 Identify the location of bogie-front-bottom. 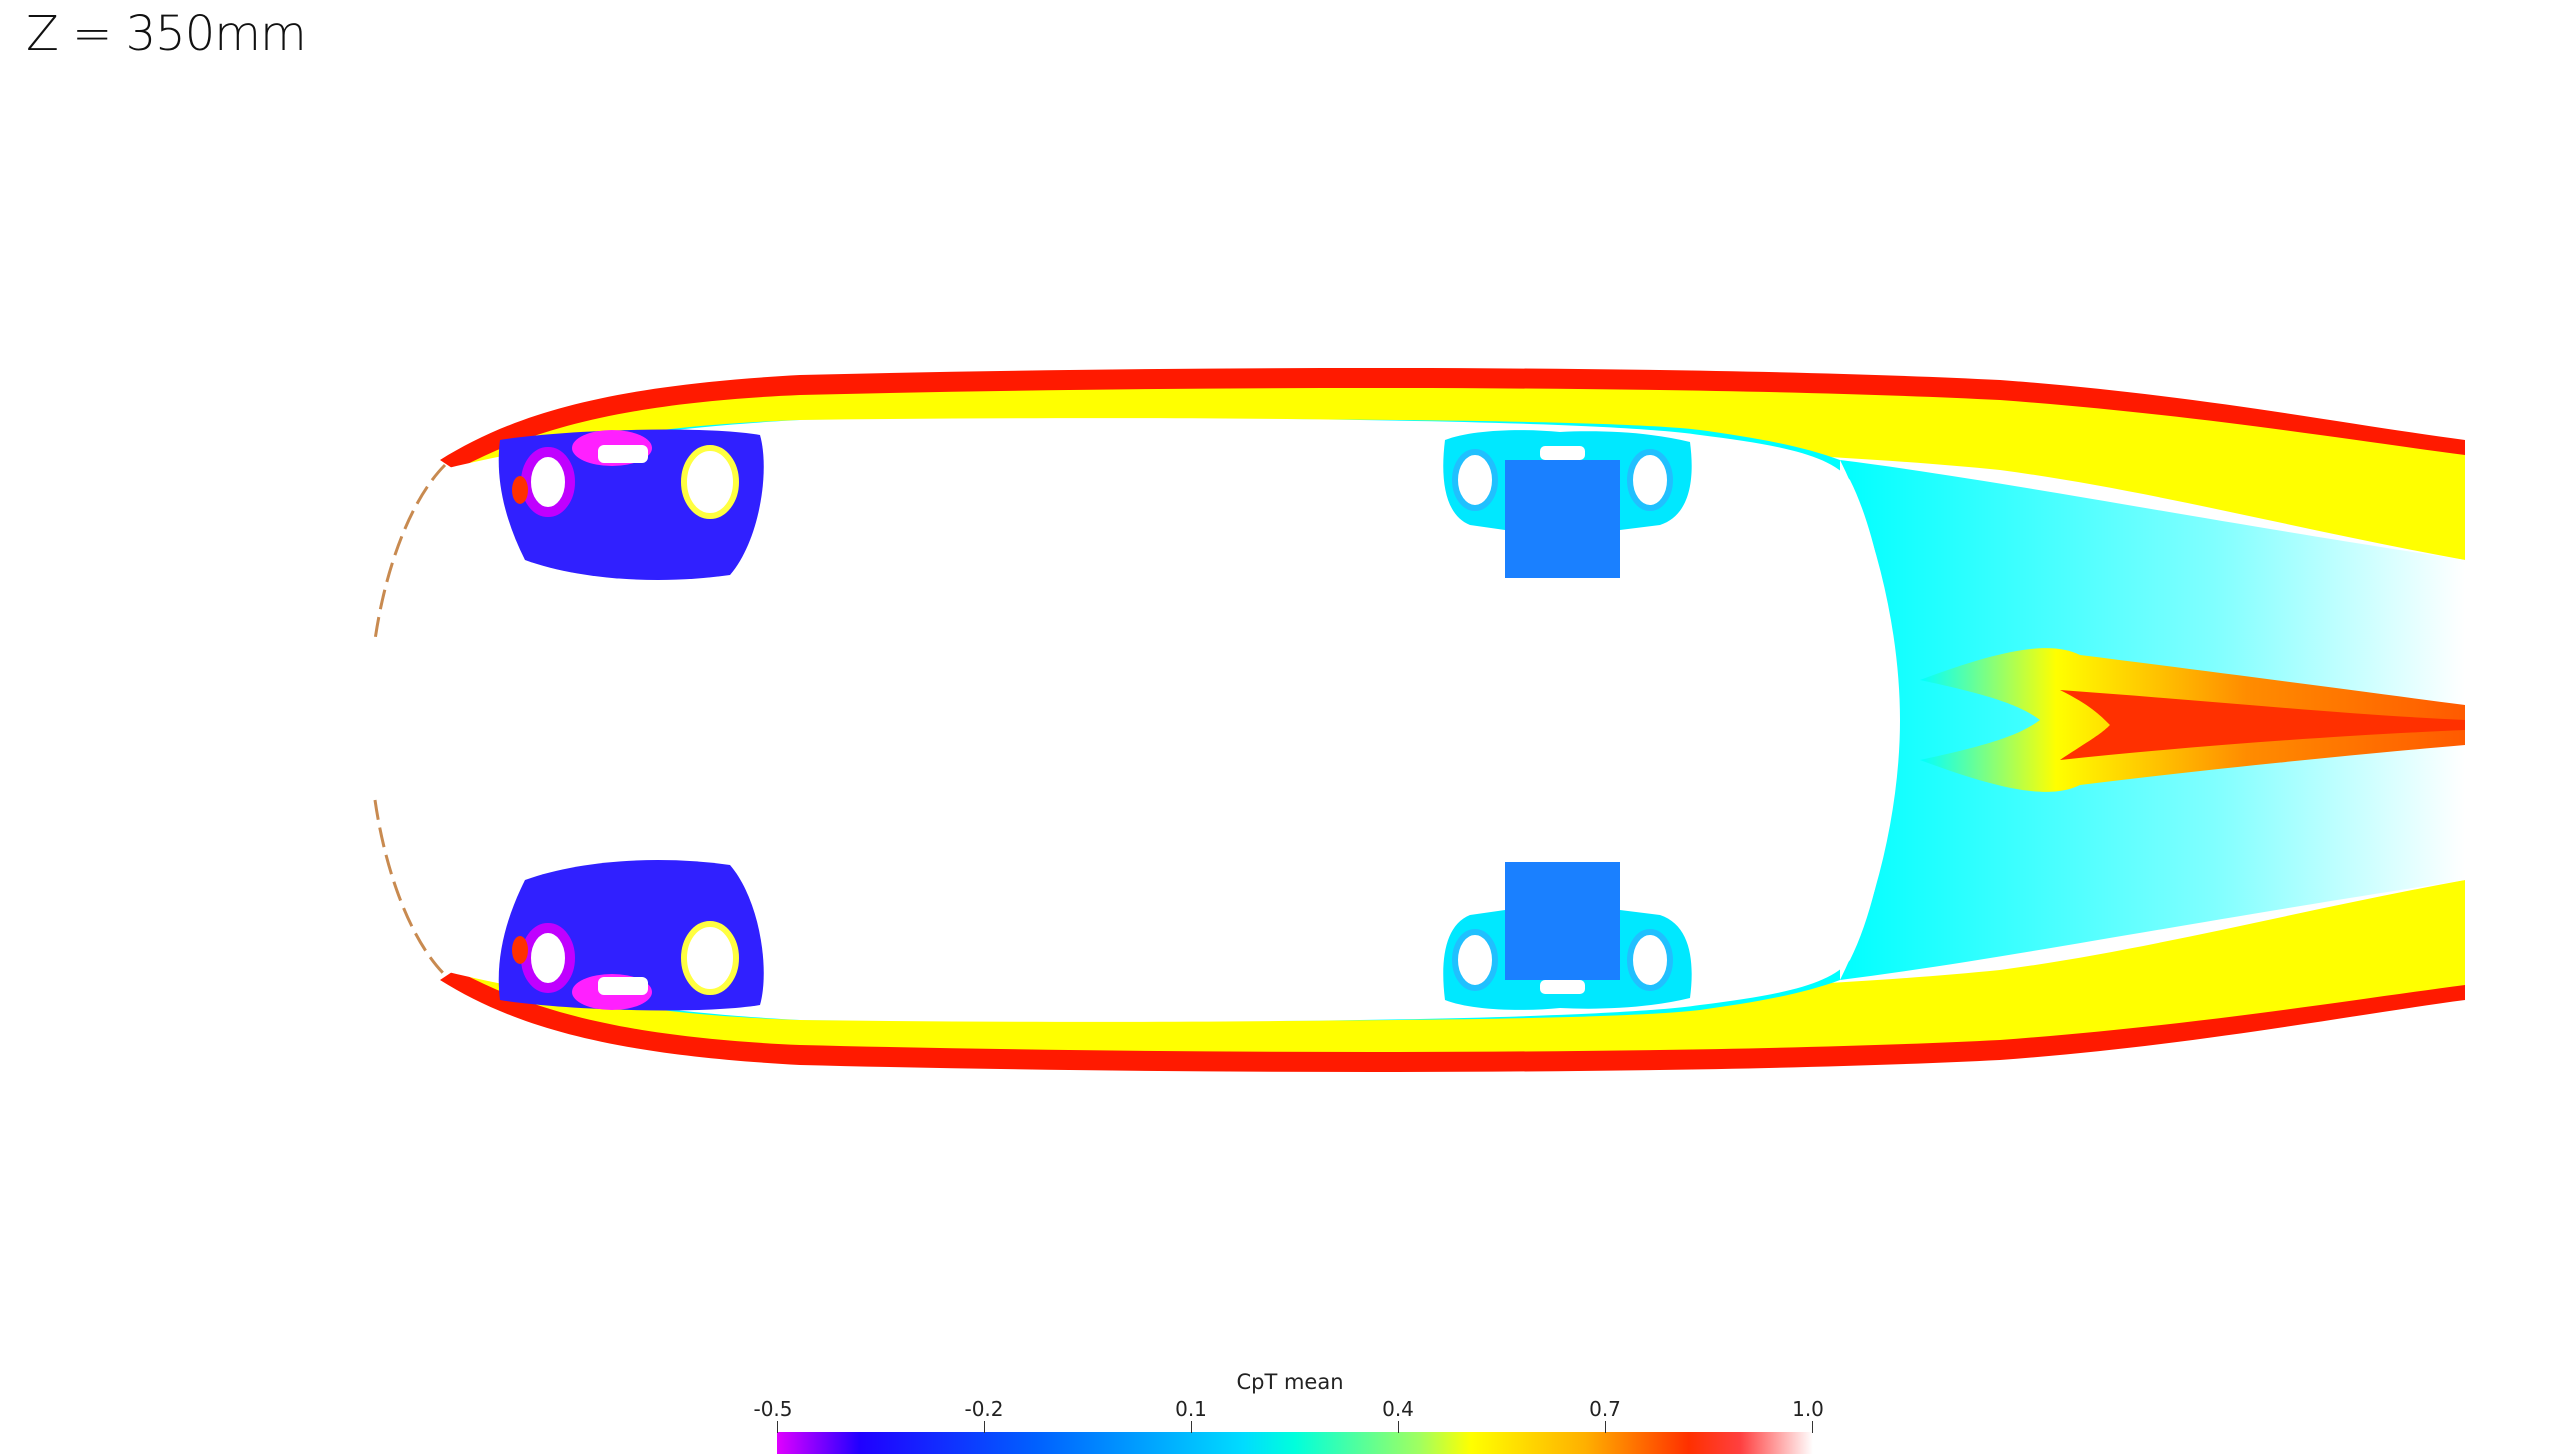
(631, 935).